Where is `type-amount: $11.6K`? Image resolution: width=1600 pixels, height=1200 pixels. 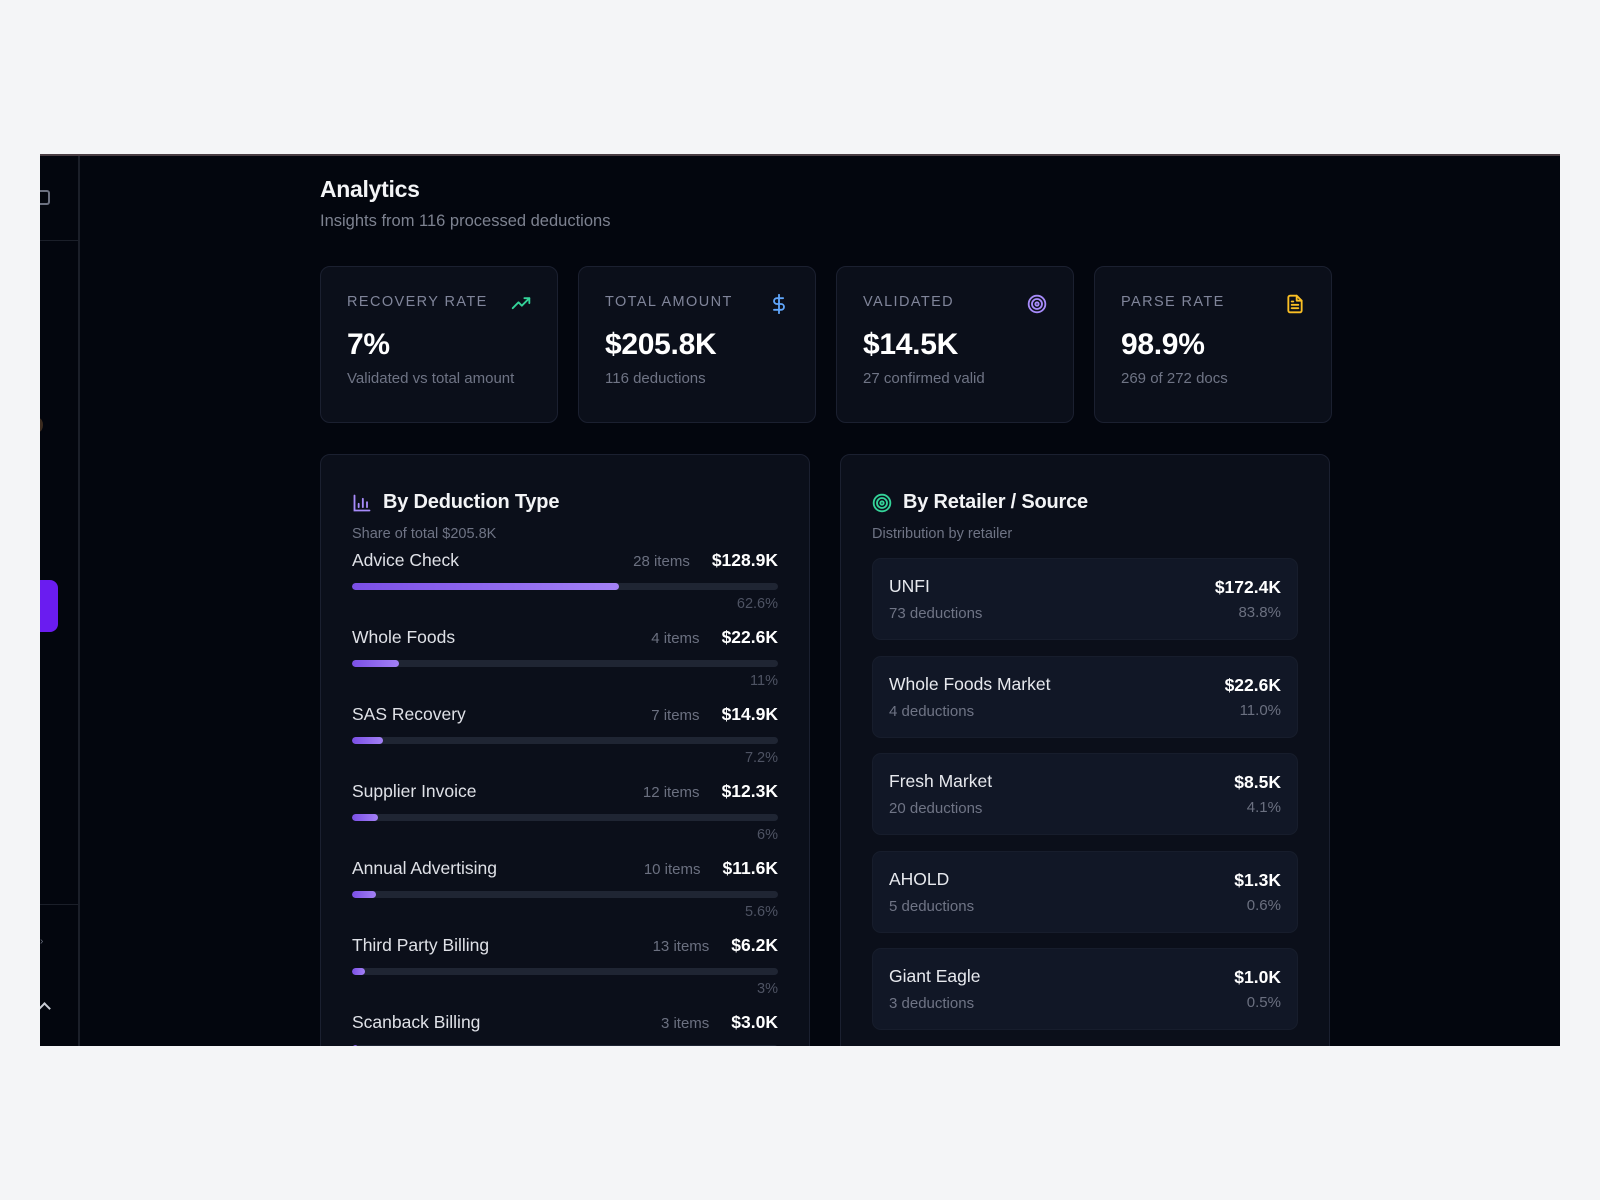
type-amount: $11.6K is located at coordinates (750, 868).